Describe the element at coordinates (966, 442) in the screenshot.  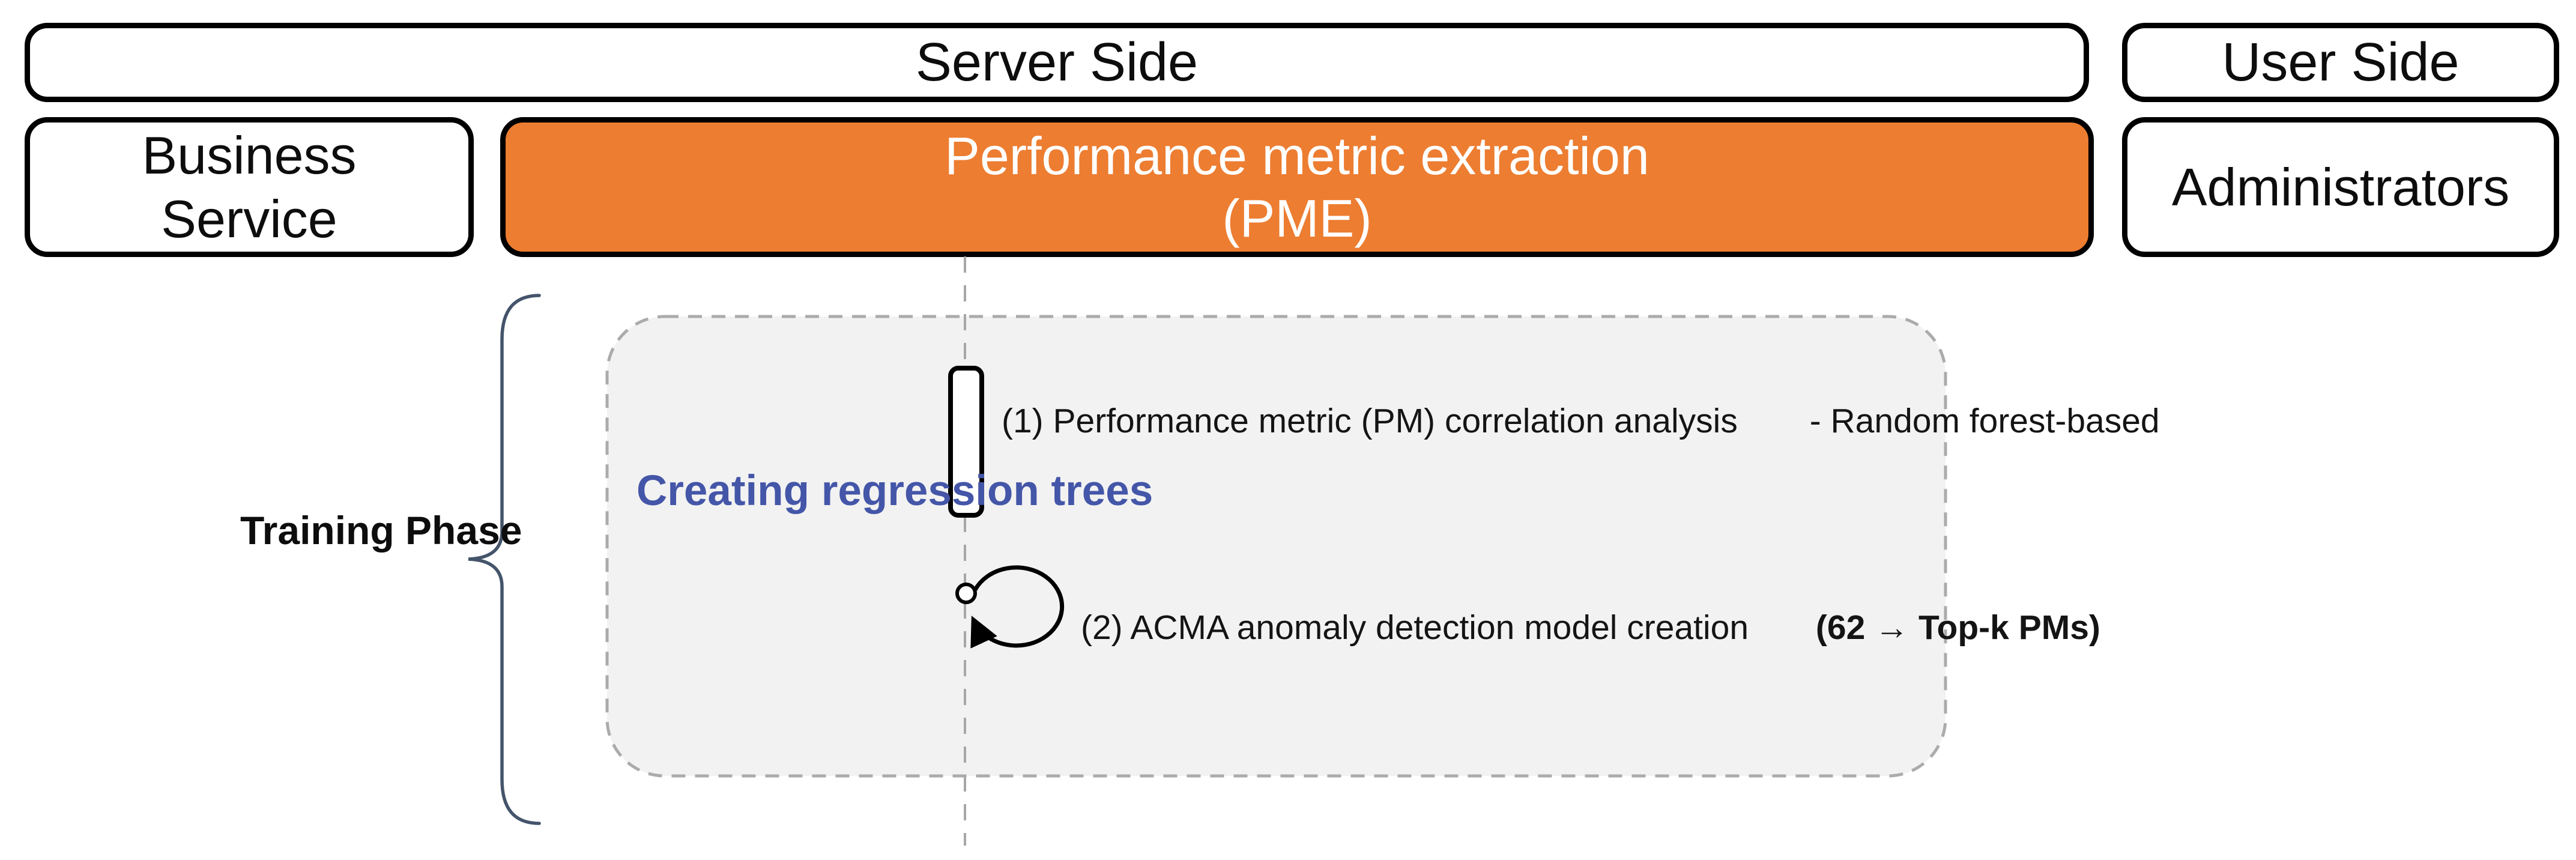
I see `activation-bar` at that location.